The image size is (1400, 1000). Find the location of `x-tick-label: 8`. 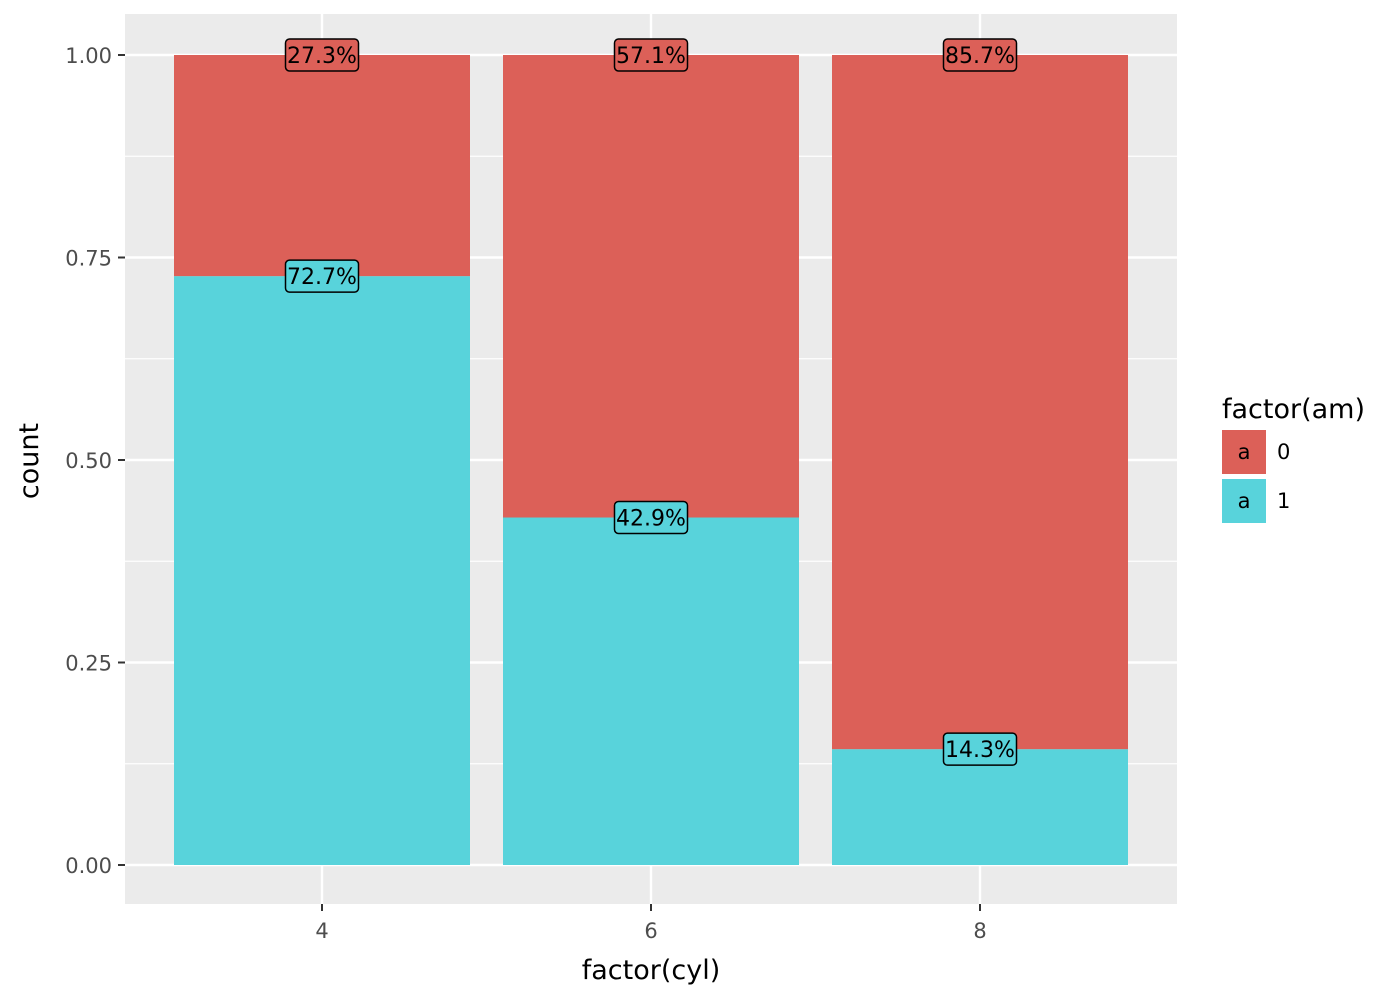

x-tick-label: 8 is located at coordinates (979, 931).